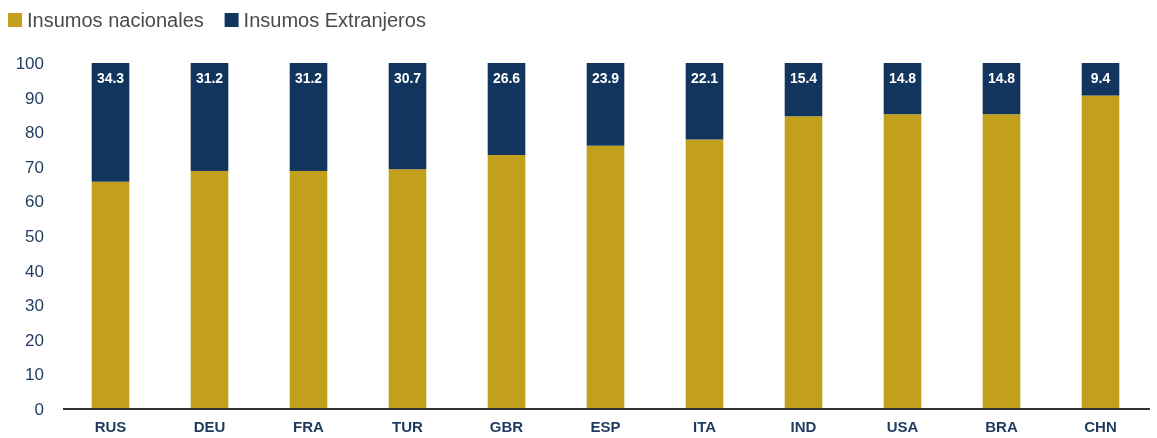 The width and height of the screenshot is (1157, 438). I want to click on legend-label: Insumos Extranjeros, so click(334, 20).